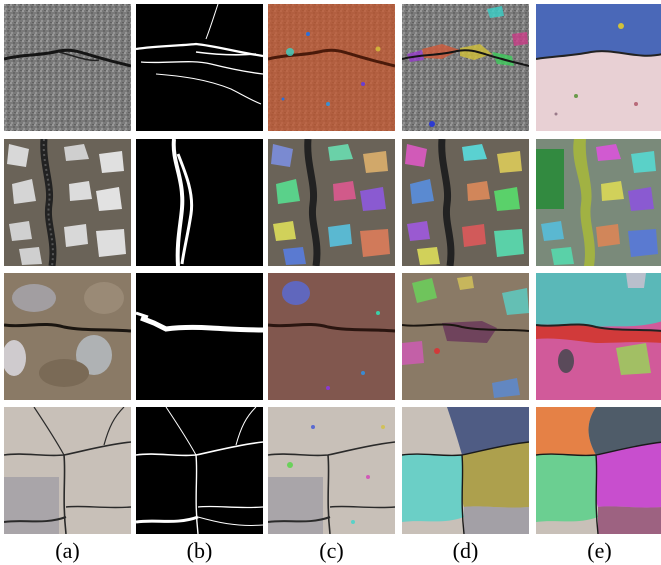  I want to click on column-label-e: (e), so click(599, 550).